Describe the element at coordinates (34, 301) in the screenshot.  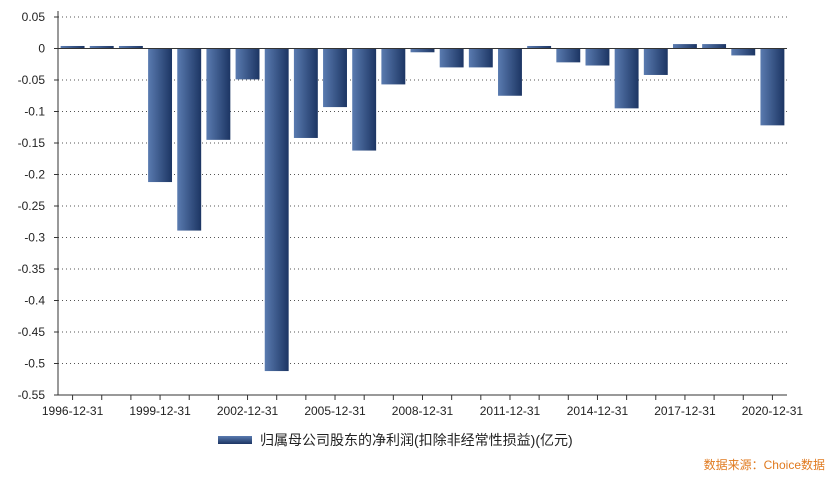
I see `y-tick-label: -0.4` at that location.